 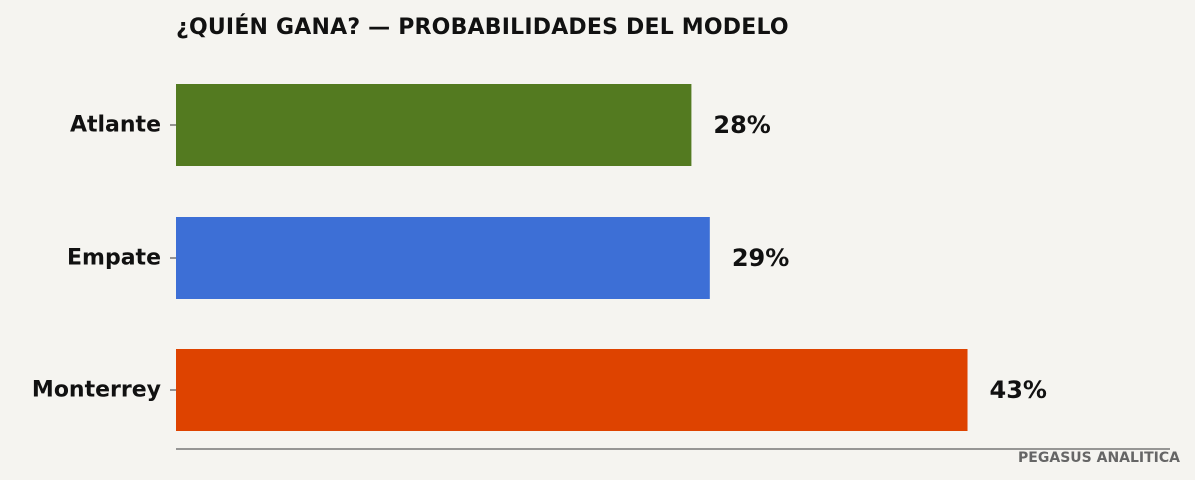 I want to click on y-tick-label-atlante: Atlante, so click(x=115, y=125).